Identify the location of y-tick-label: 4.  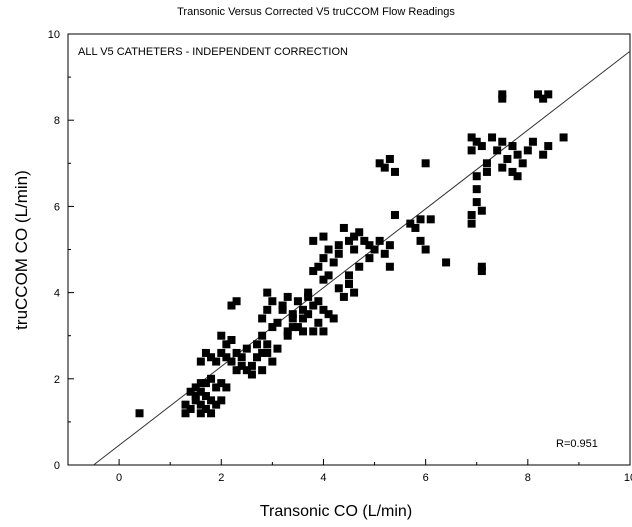
(57, 294).